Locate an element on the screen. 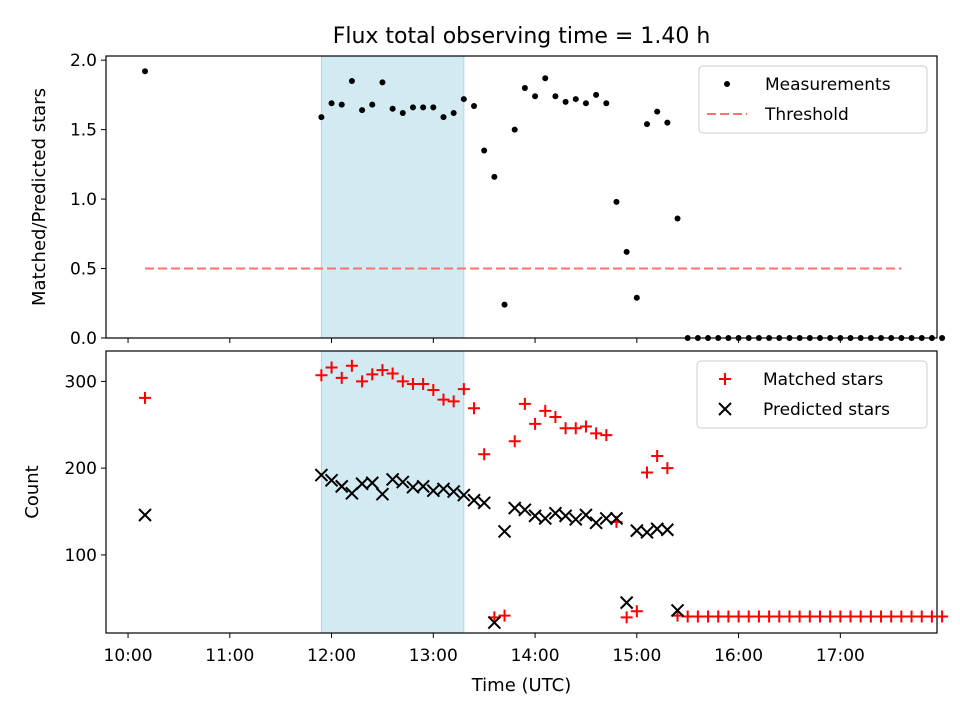 The image size is (960, 720). legend-marker-plus is located at coordinates (725, 379).